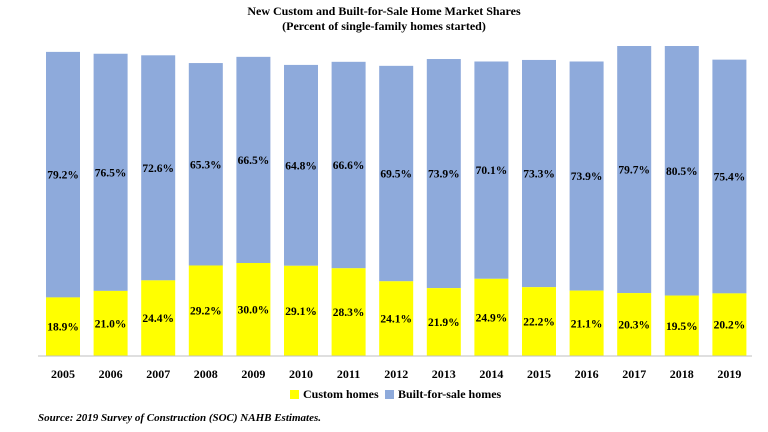 The image size is (768, 432). Describe the element at coordinates (444, 374) in the screenshot. I see `x-tick-label-2013: 2013` at that location.